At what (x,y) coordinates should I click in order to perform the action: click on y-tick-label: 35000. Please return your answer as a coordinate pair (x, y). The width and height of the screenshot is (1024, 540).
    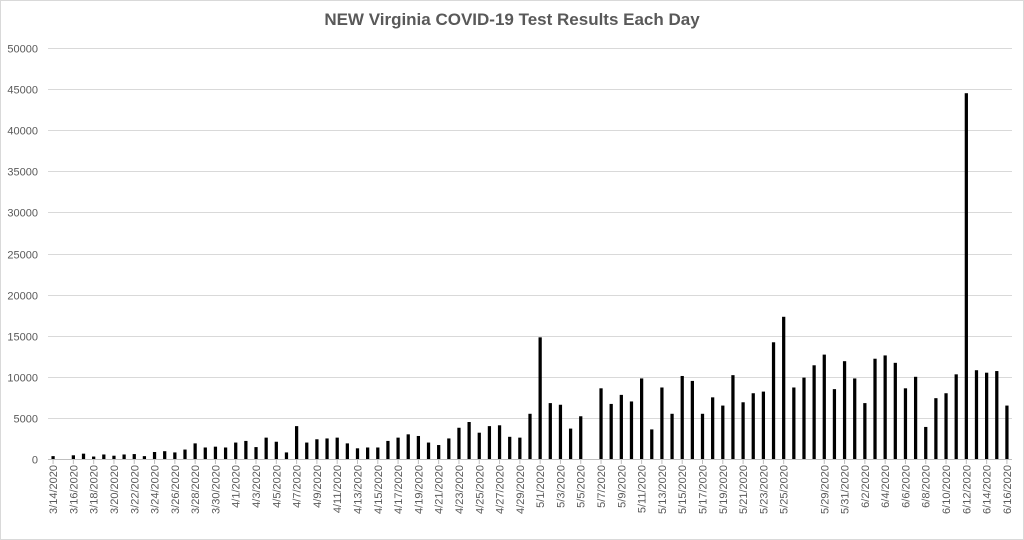
    Looking at the image, I should click on (22, 173).